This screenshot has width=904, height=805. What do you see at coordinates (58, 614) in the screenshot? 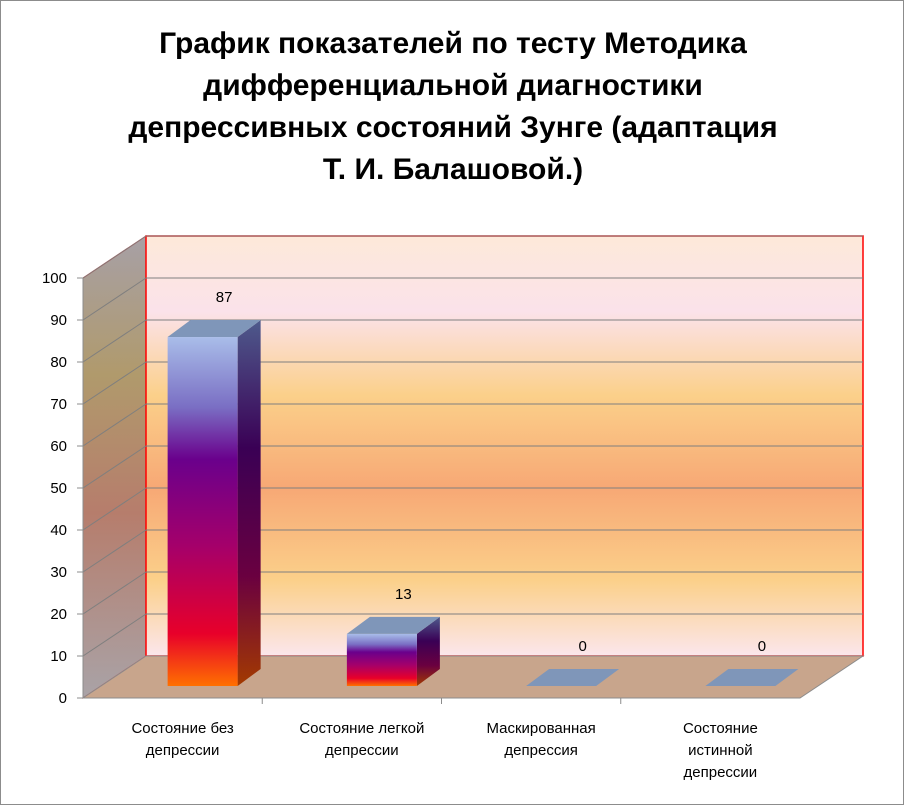
I see `y-tick-label: 20` at bounding box center [58, 614].